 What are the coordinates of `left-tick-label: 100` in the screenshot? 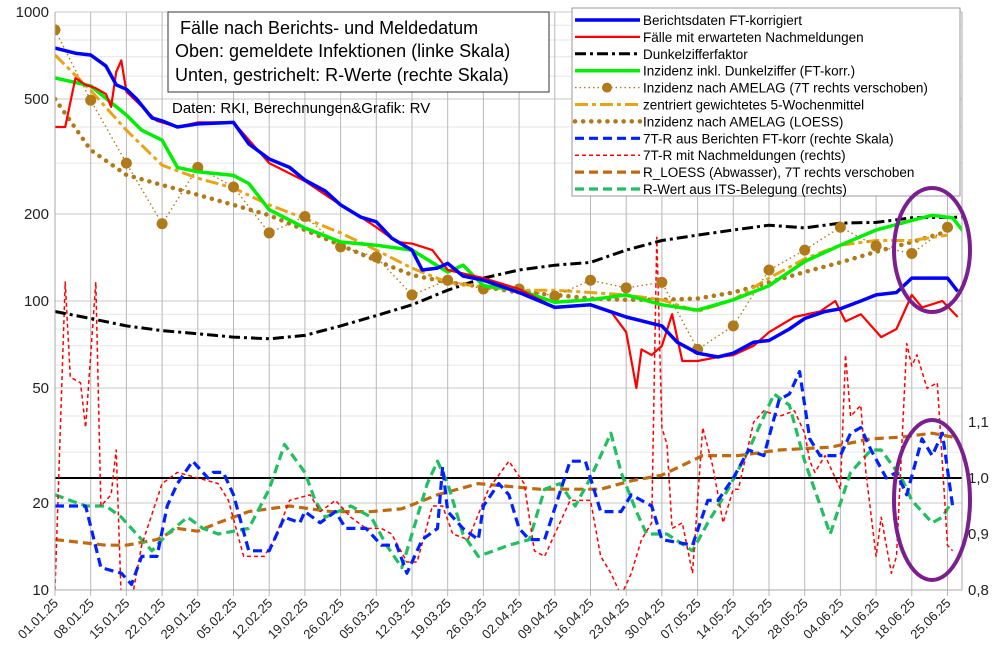 It's located at (36, 301).